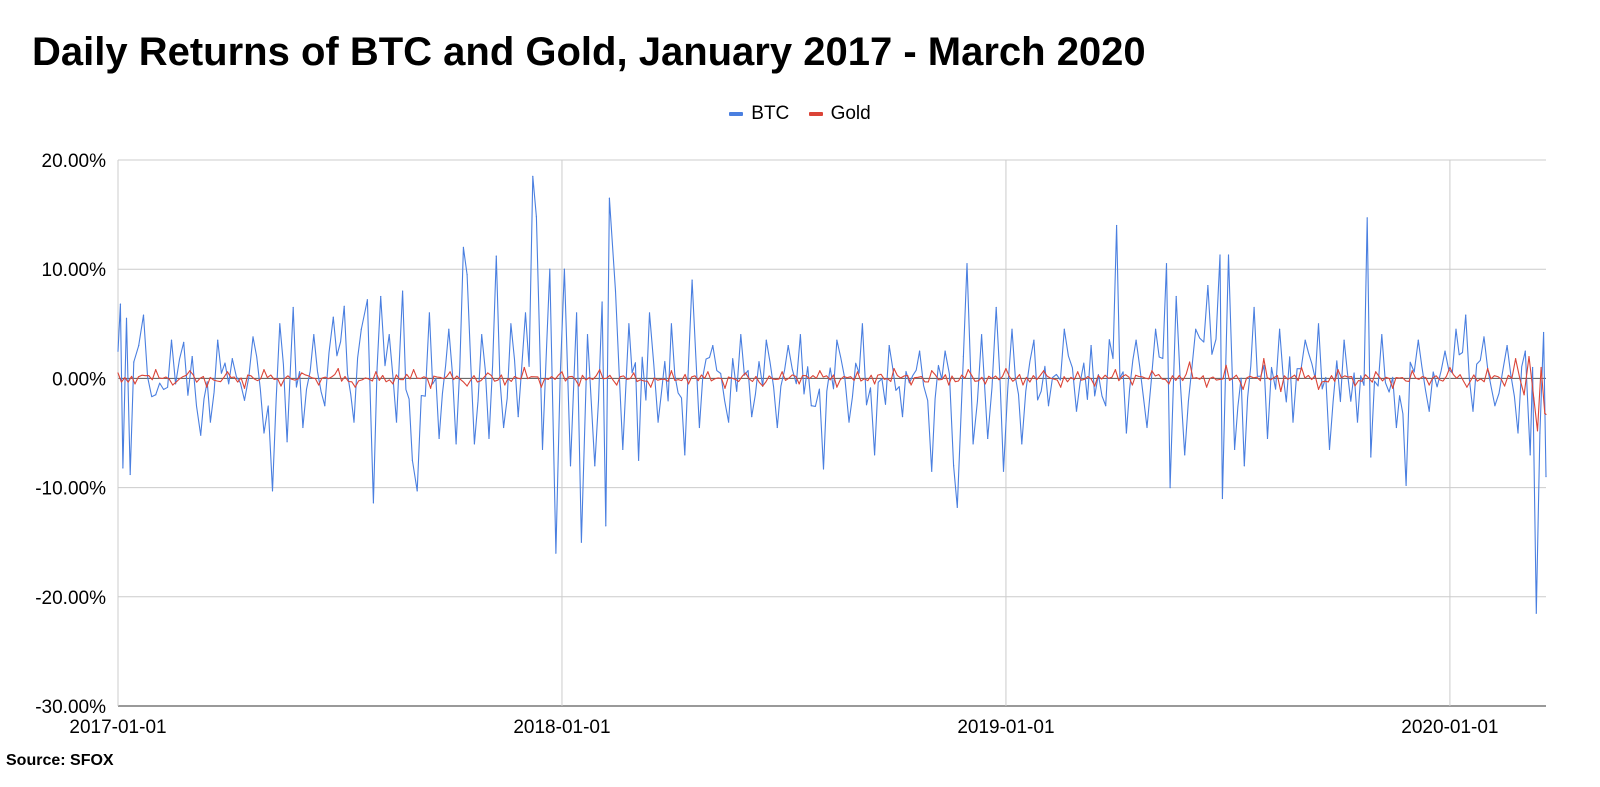 The image size is (1600, 787). Describe the element at coordinates (79, 379) in the screenshot. I see `y-tick-label: 0.00%` at that location.